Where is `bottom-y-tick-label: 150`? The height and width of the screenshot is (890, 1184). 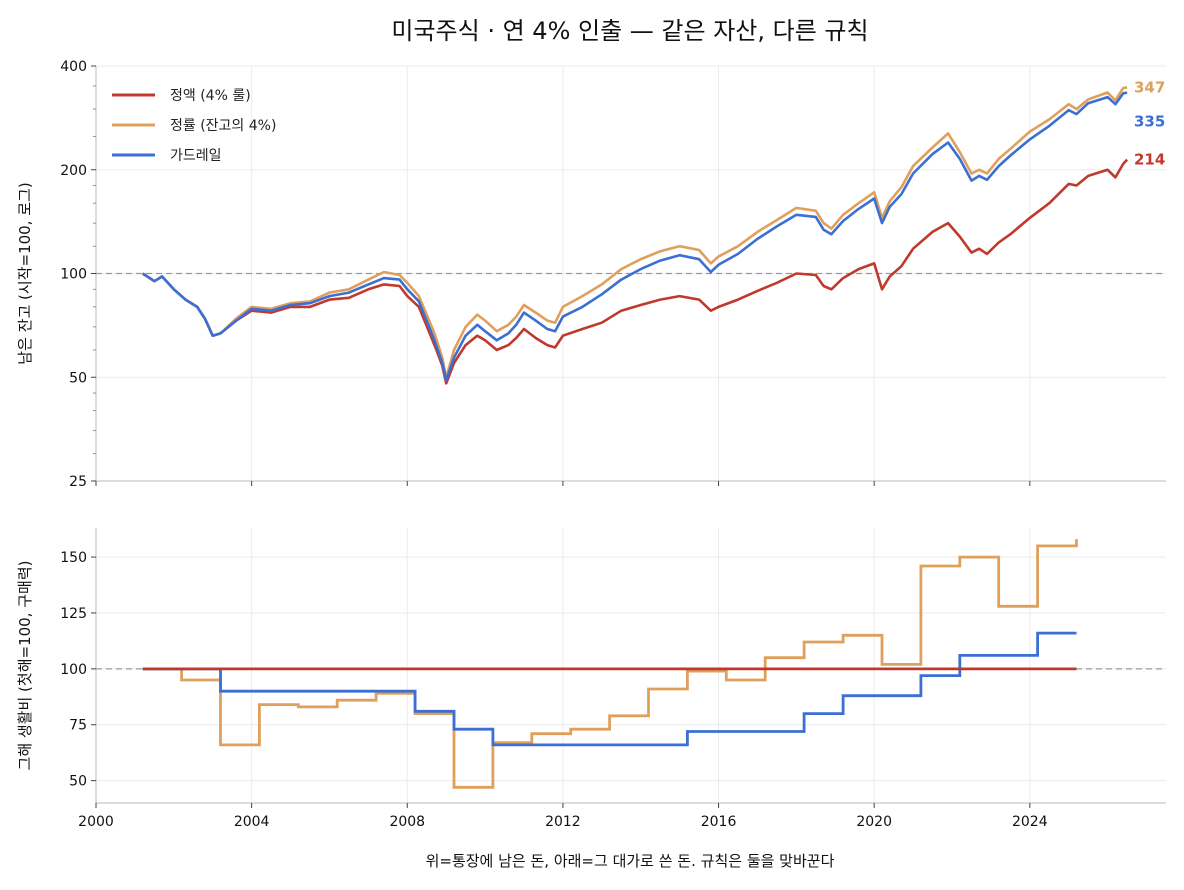
bottom-y-tick-label: 150 is located at coordinates (73, 558).